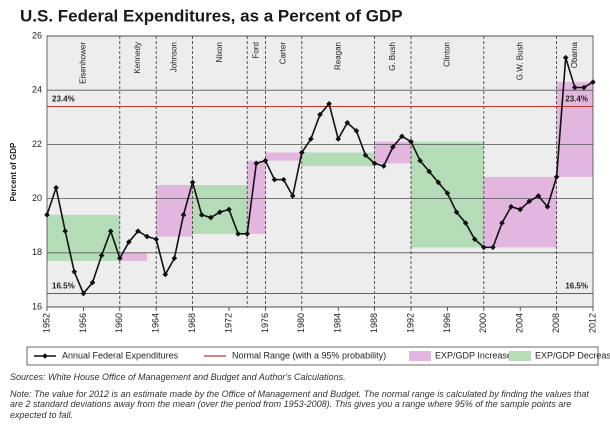  Describe the element at coordinates (37, 198) in the screenshot. I see `y-tick-label: 20` at that location.